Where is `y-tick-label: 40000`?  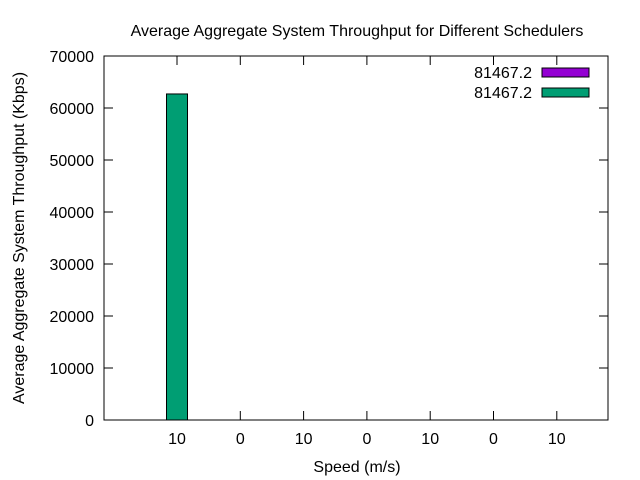 y-tick-label: 40000 is located at coordinates (72, 213).